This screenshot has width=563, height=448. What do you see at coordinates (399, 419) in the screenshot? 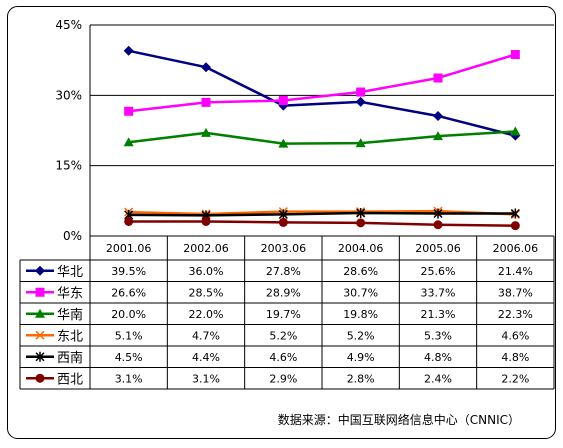
I see `source-note: 数据来源：中国互联网络信息中心（CNNIC）` at bounding box center [399, 419].